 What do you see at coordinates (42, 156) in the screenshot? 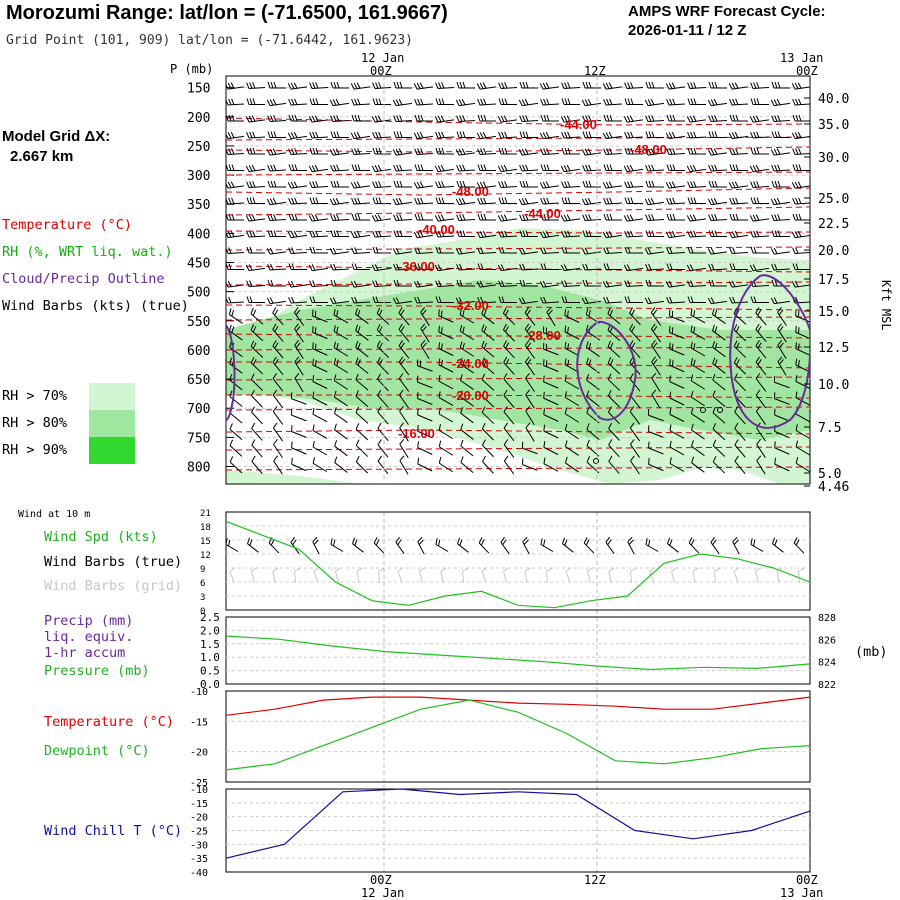
I see `model-grid-value: 2.667 km` at bounding box center [42, 156].